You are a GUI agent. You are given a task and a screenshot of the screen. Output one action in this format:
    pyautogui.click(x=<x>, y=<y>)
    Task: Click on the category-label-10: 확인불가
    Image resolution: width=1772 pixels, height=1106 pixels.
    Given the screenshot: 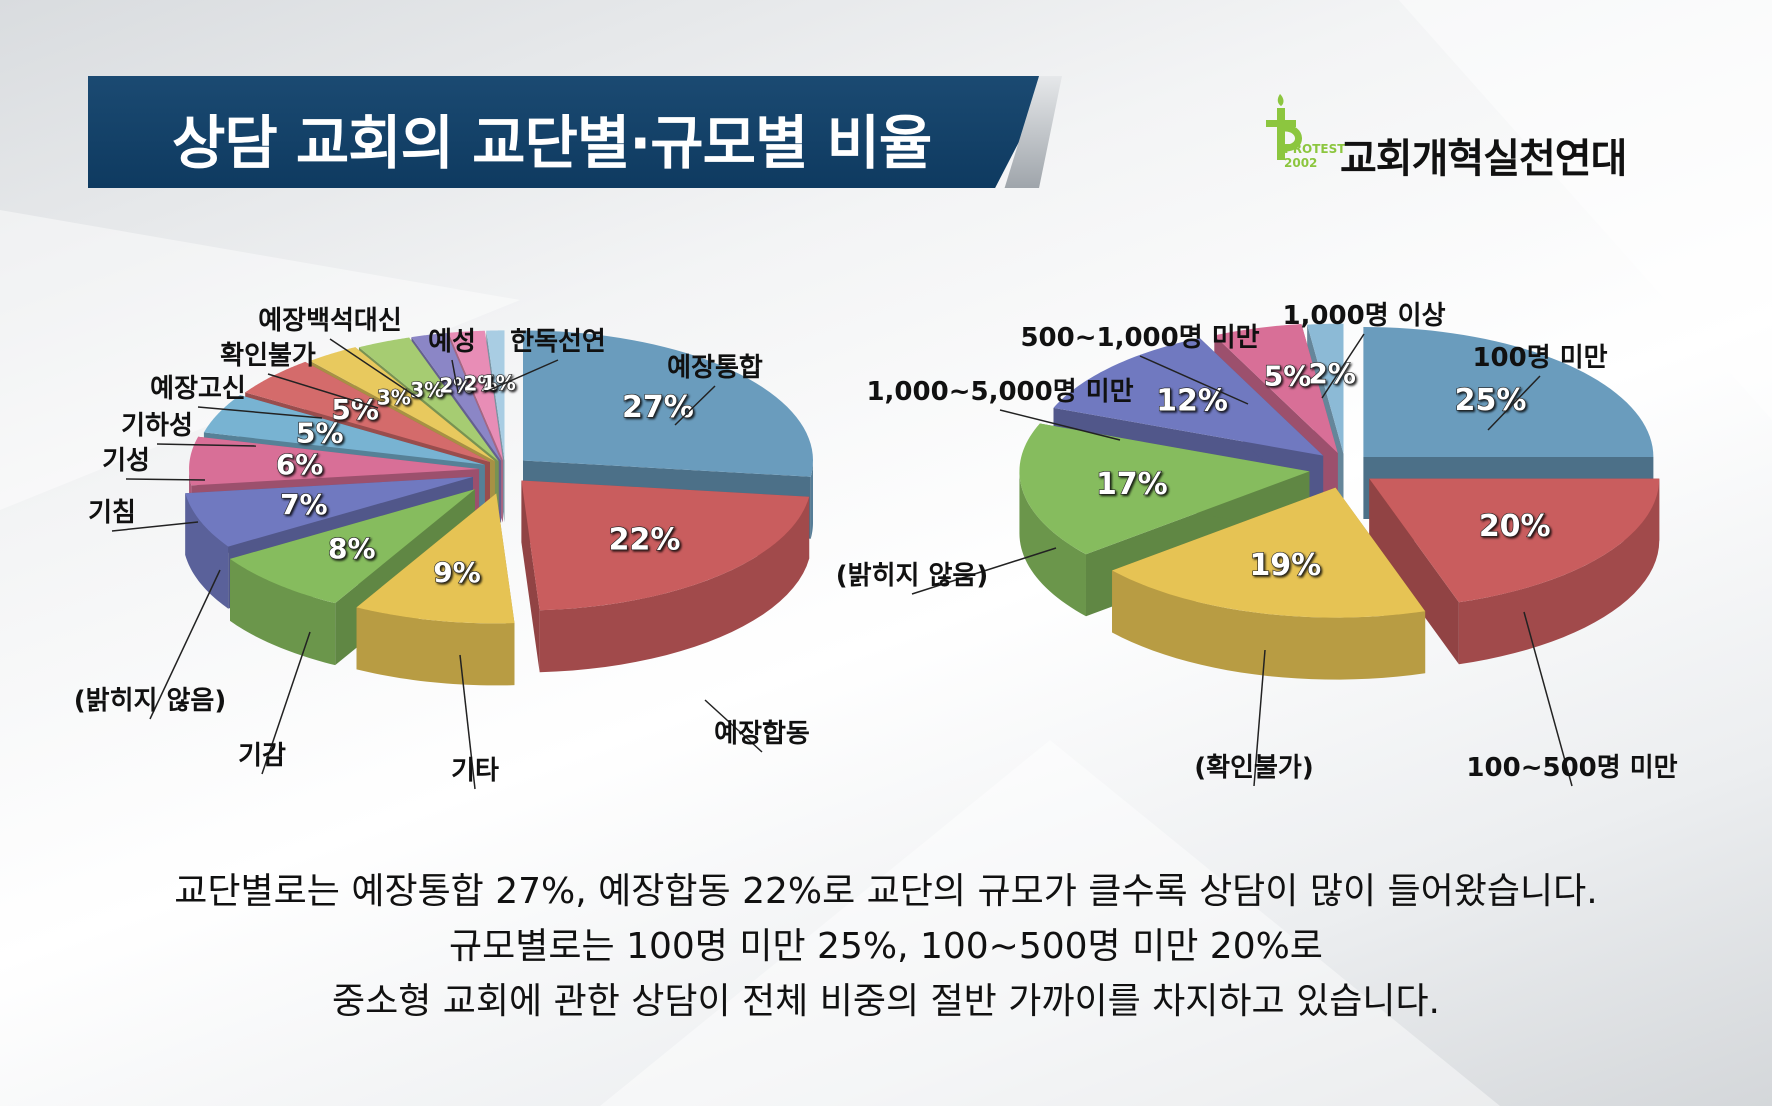 What is the action you would take?
    pyautogui.click(x=268, y=356)
    